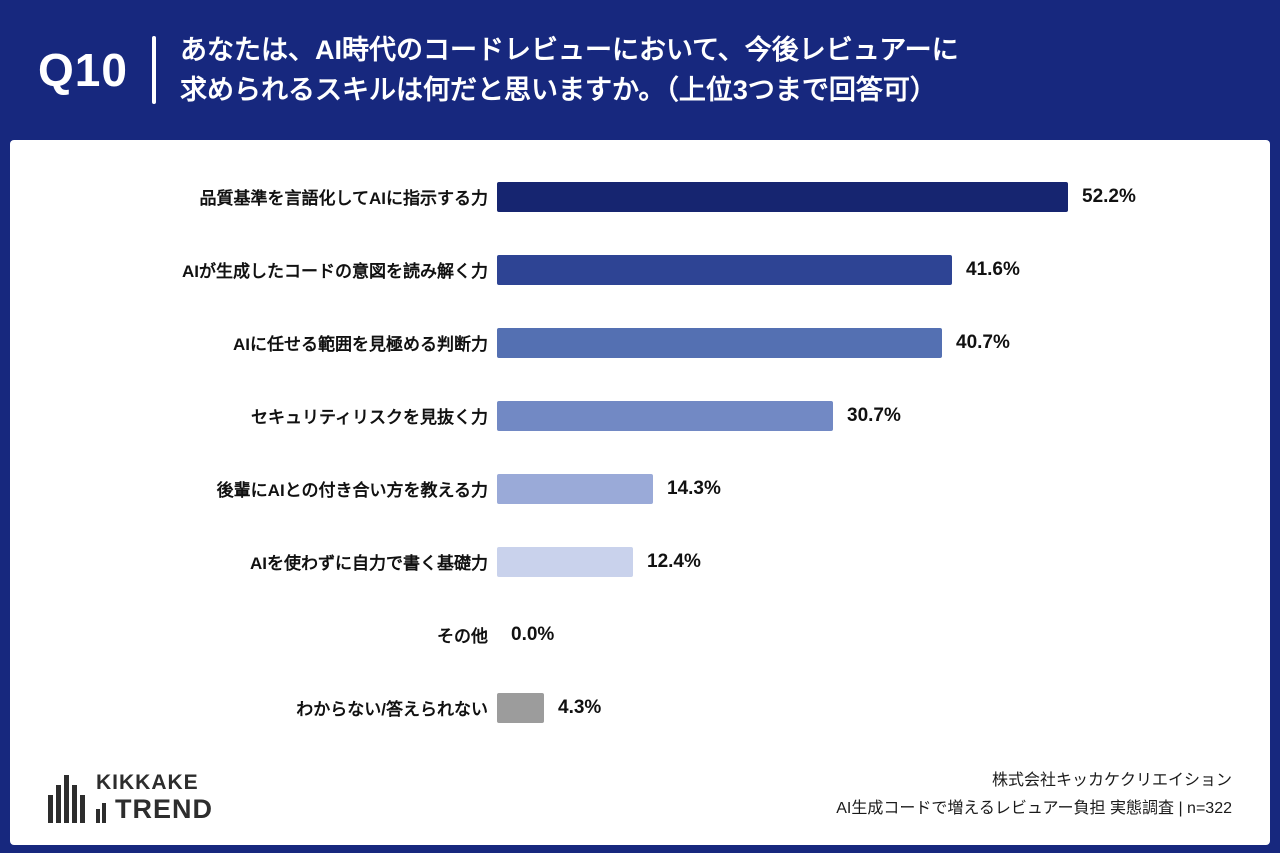 Image resolution: width=1280 pixels, height=853 pixels. I want to click on bar-value-label: 52.2%, so click(1109, 196).